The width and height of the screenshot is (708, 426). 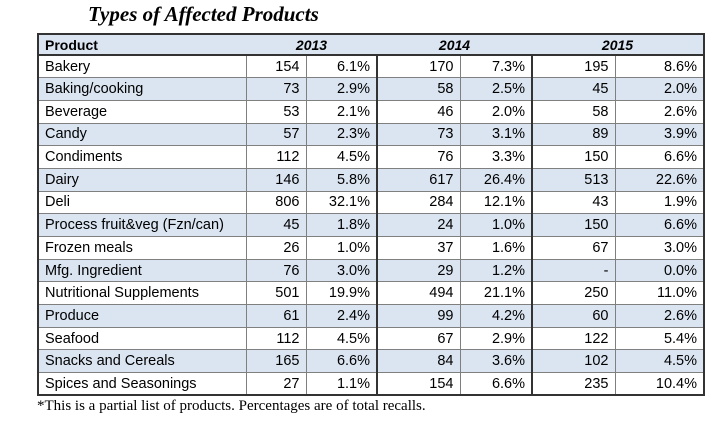 I want to click on count-2014-cell: 170, so click(x=418, y=66).